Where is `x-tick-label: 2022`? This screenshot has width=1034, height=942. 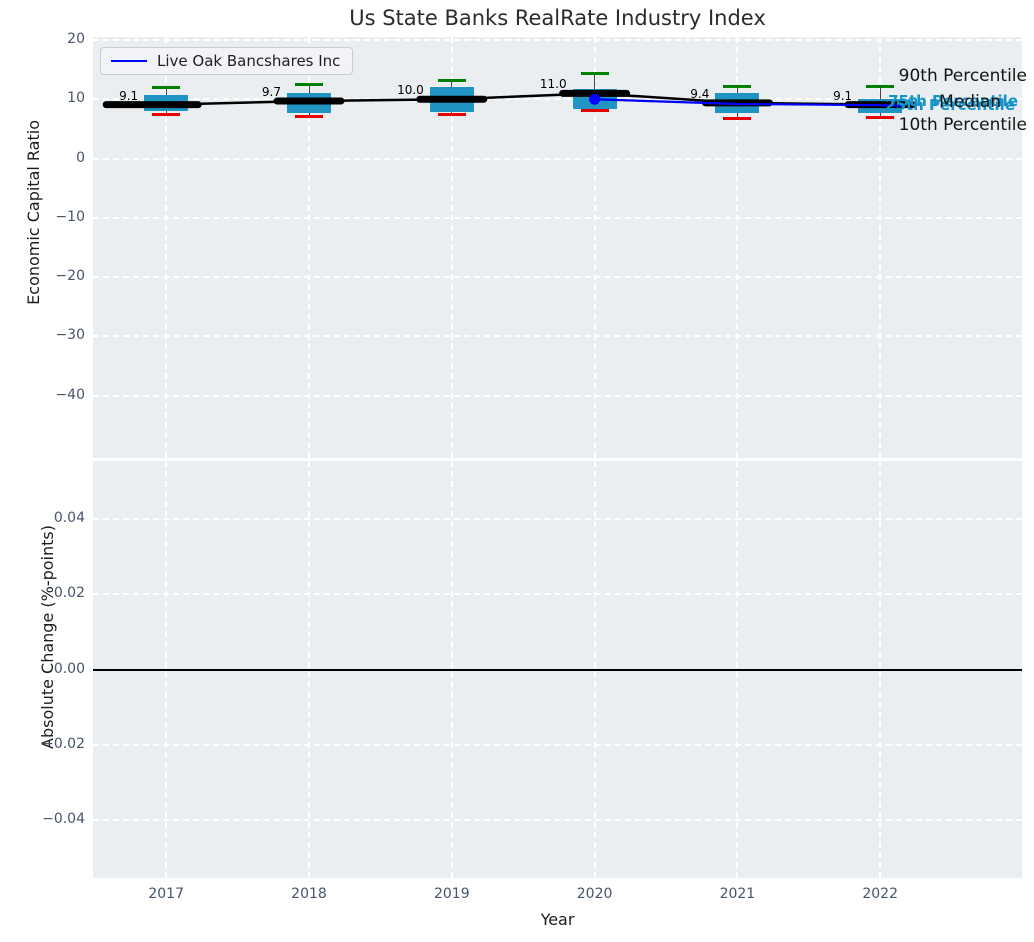 x-tick-label: 2022 is located at coordinates (880, 894).